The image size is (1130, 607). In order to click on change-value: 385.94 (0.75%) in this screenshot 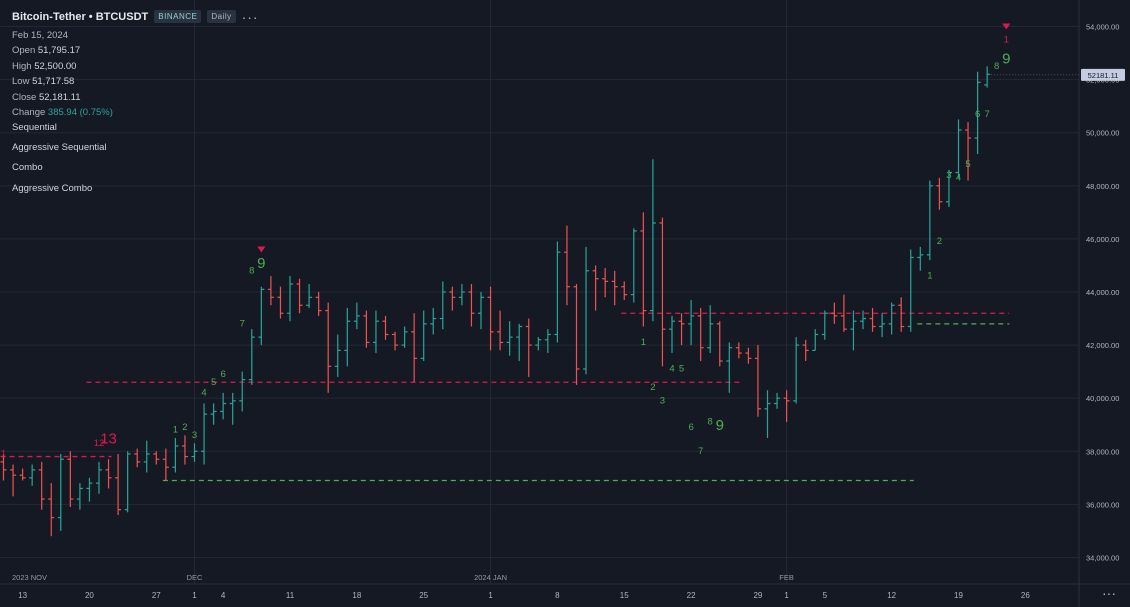, I will do `click(80, 113)`.